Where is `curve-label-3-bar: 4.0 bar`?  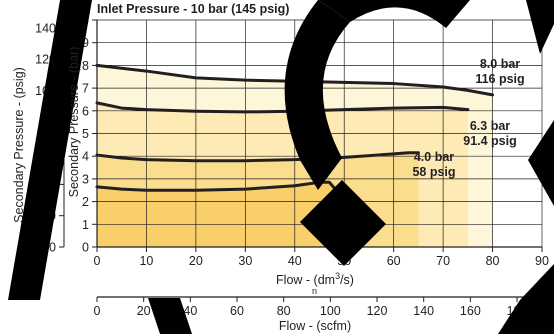
curve-label-3-bar: 4.0 bar is located at coordinates (434, 157).